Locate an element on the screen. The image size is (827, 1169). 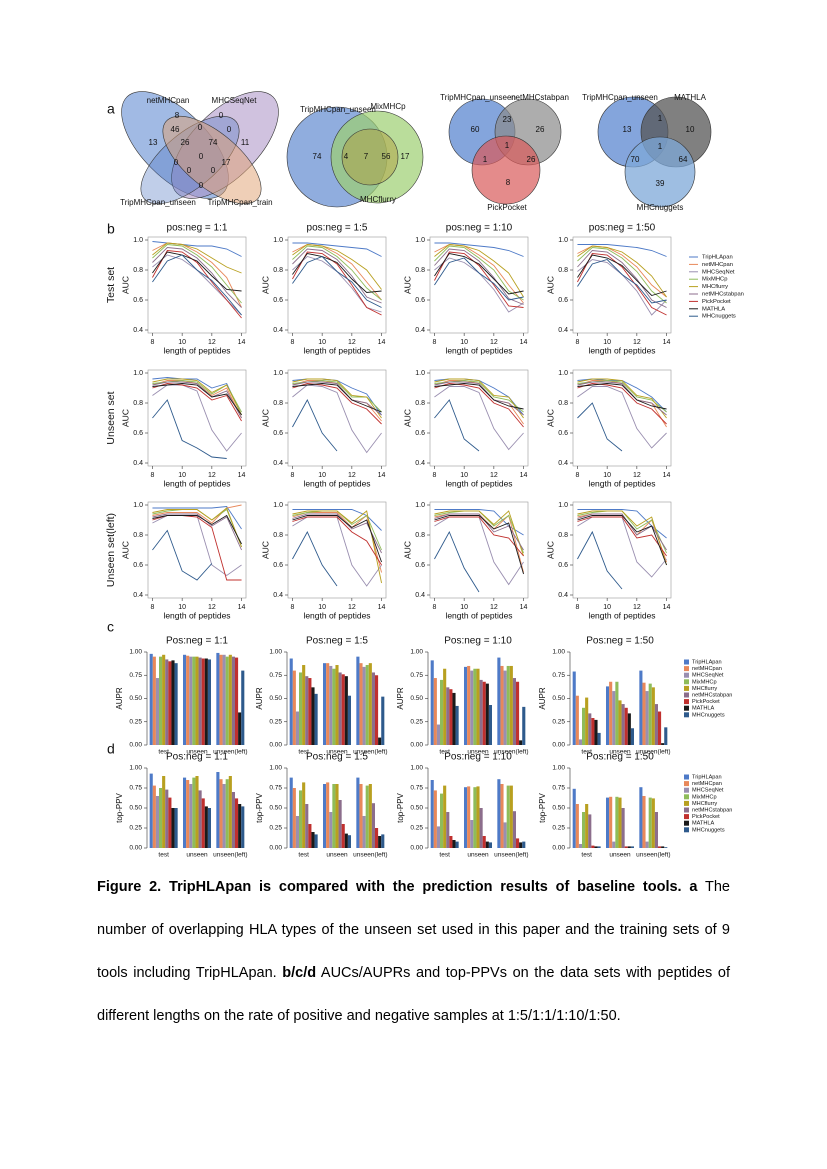
panel-letter: b is located at coordinates (111, 229).